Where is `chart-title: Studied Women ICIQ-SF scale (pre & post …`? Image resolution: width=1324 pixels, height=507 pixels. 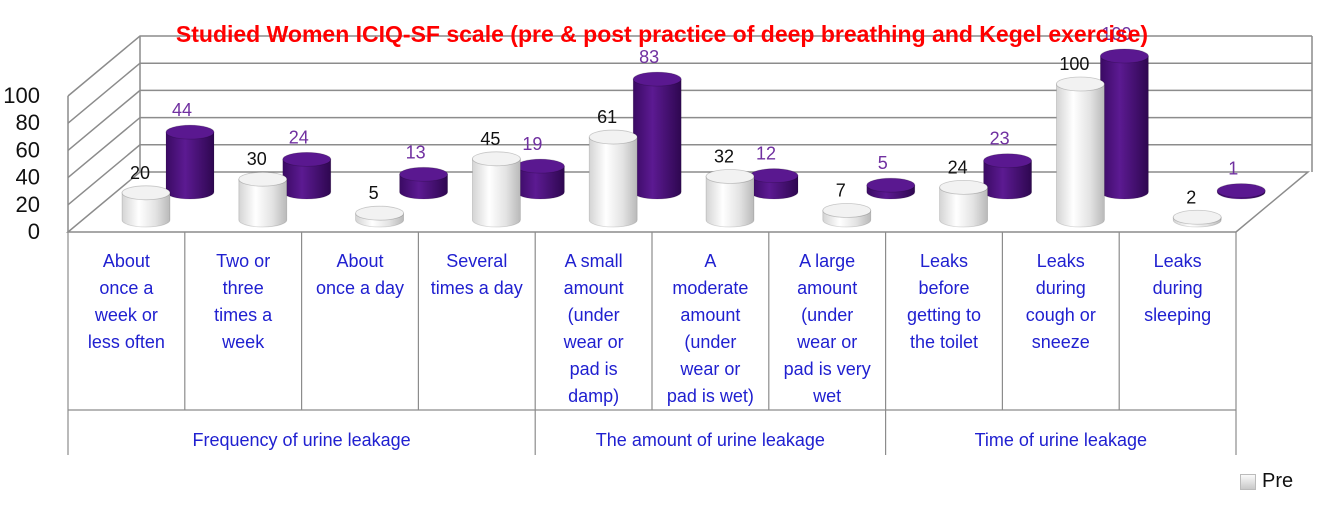
chart-title: Studied Women ICIQ-SF scale (pre & post … is located at coordinates (662, 34).